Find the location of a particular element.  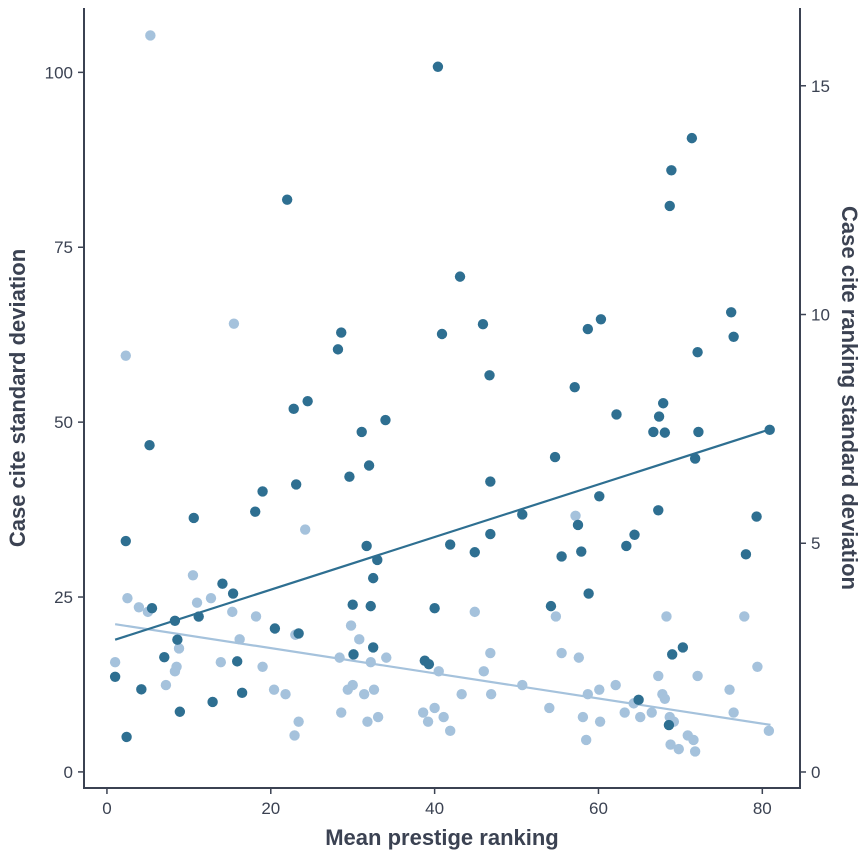

y-tick-label: 100 is located at coordinates (59, 72).